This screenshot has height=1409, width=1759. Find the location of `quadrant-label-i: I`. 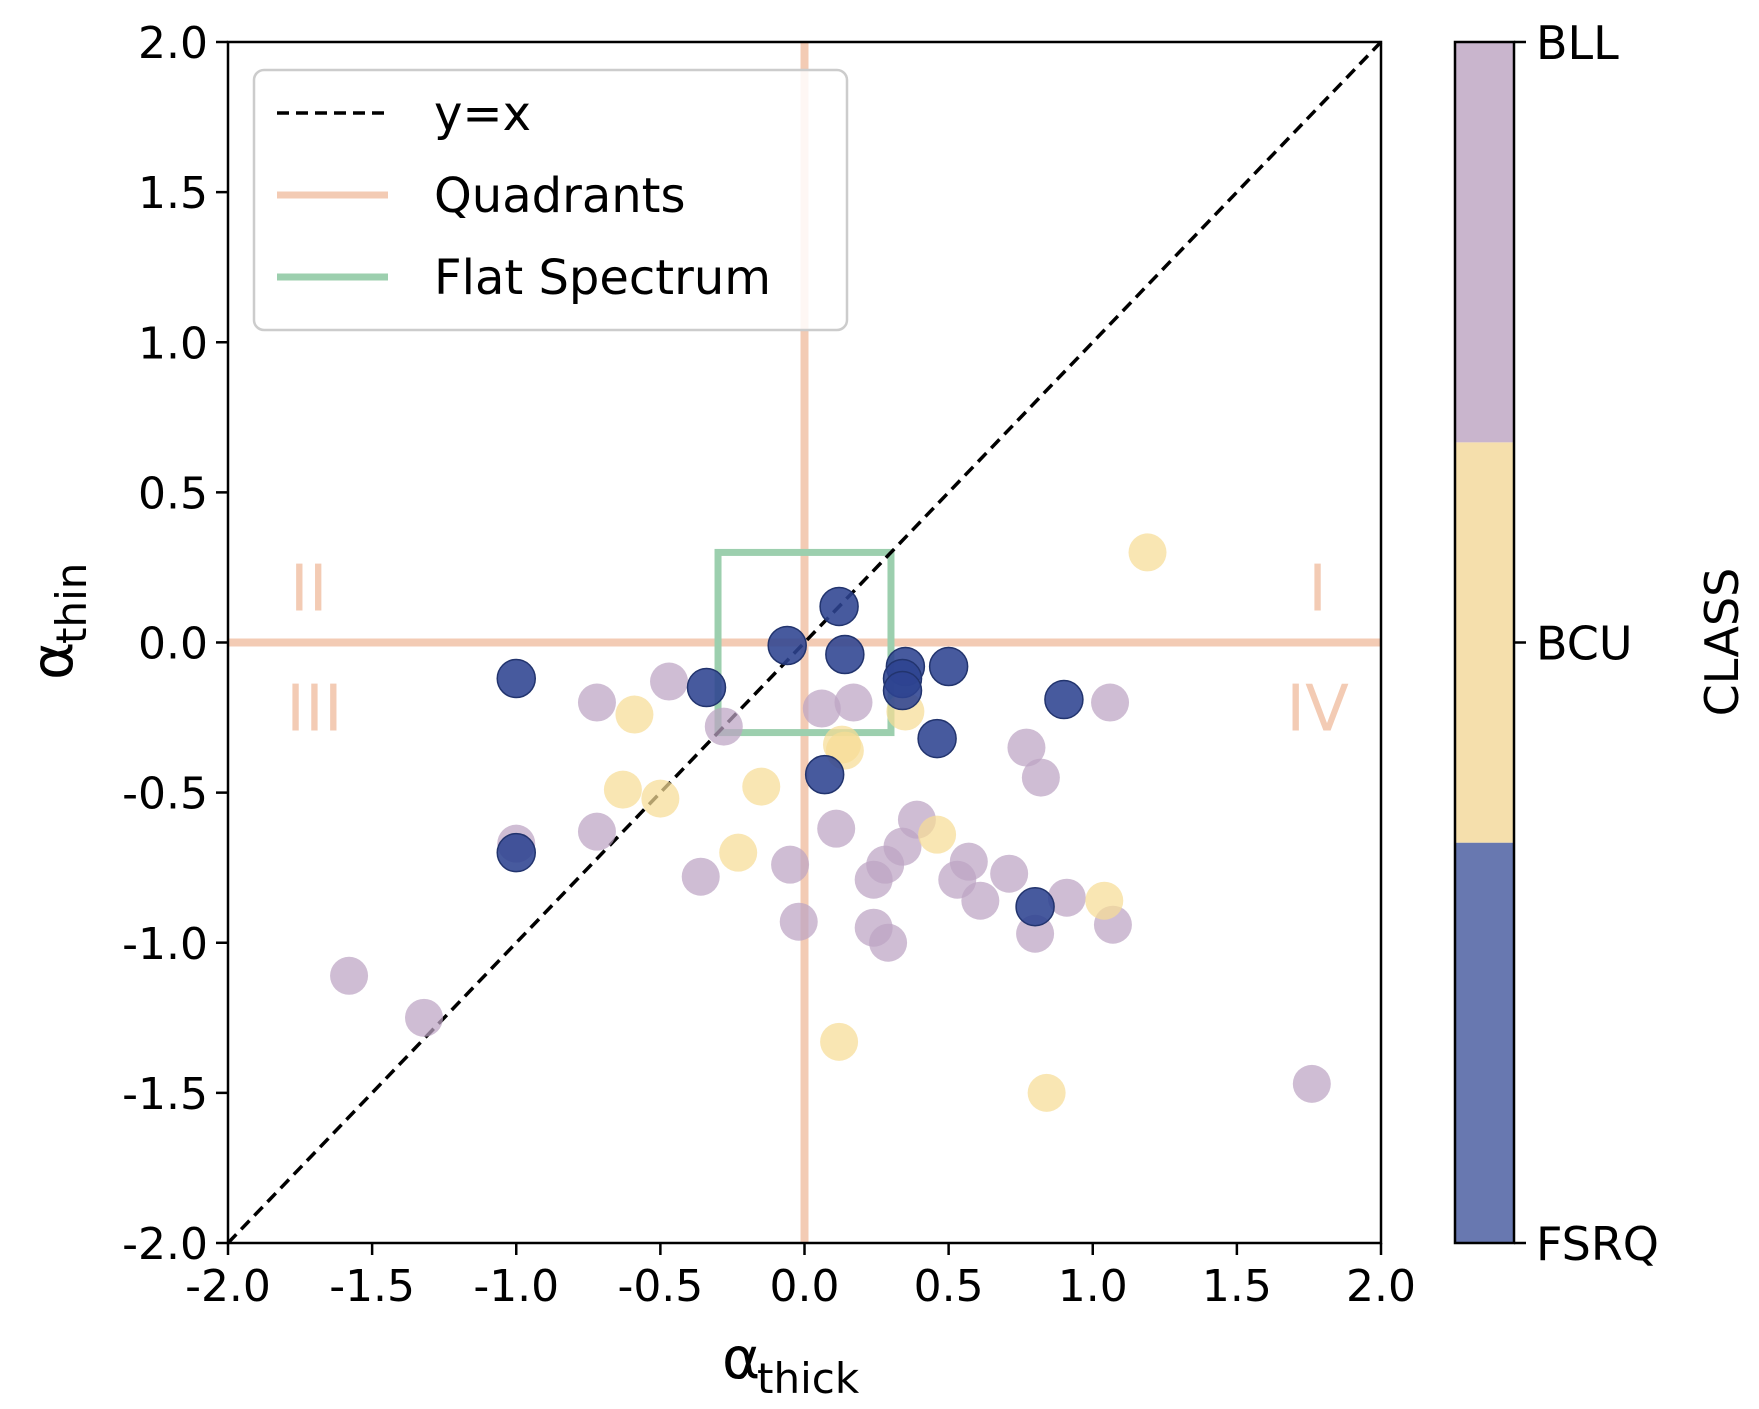

quadrant-label-i: I is located at coordinates (1317, 589).